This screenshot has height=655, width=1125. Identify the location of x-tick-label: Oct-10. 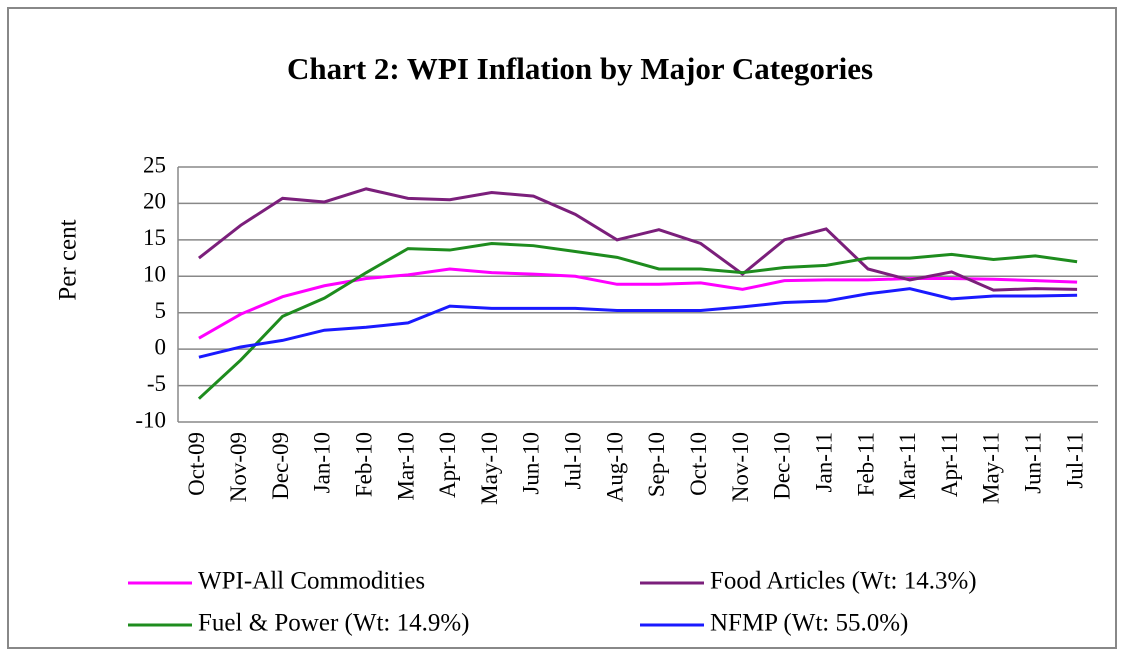
(698, 464).